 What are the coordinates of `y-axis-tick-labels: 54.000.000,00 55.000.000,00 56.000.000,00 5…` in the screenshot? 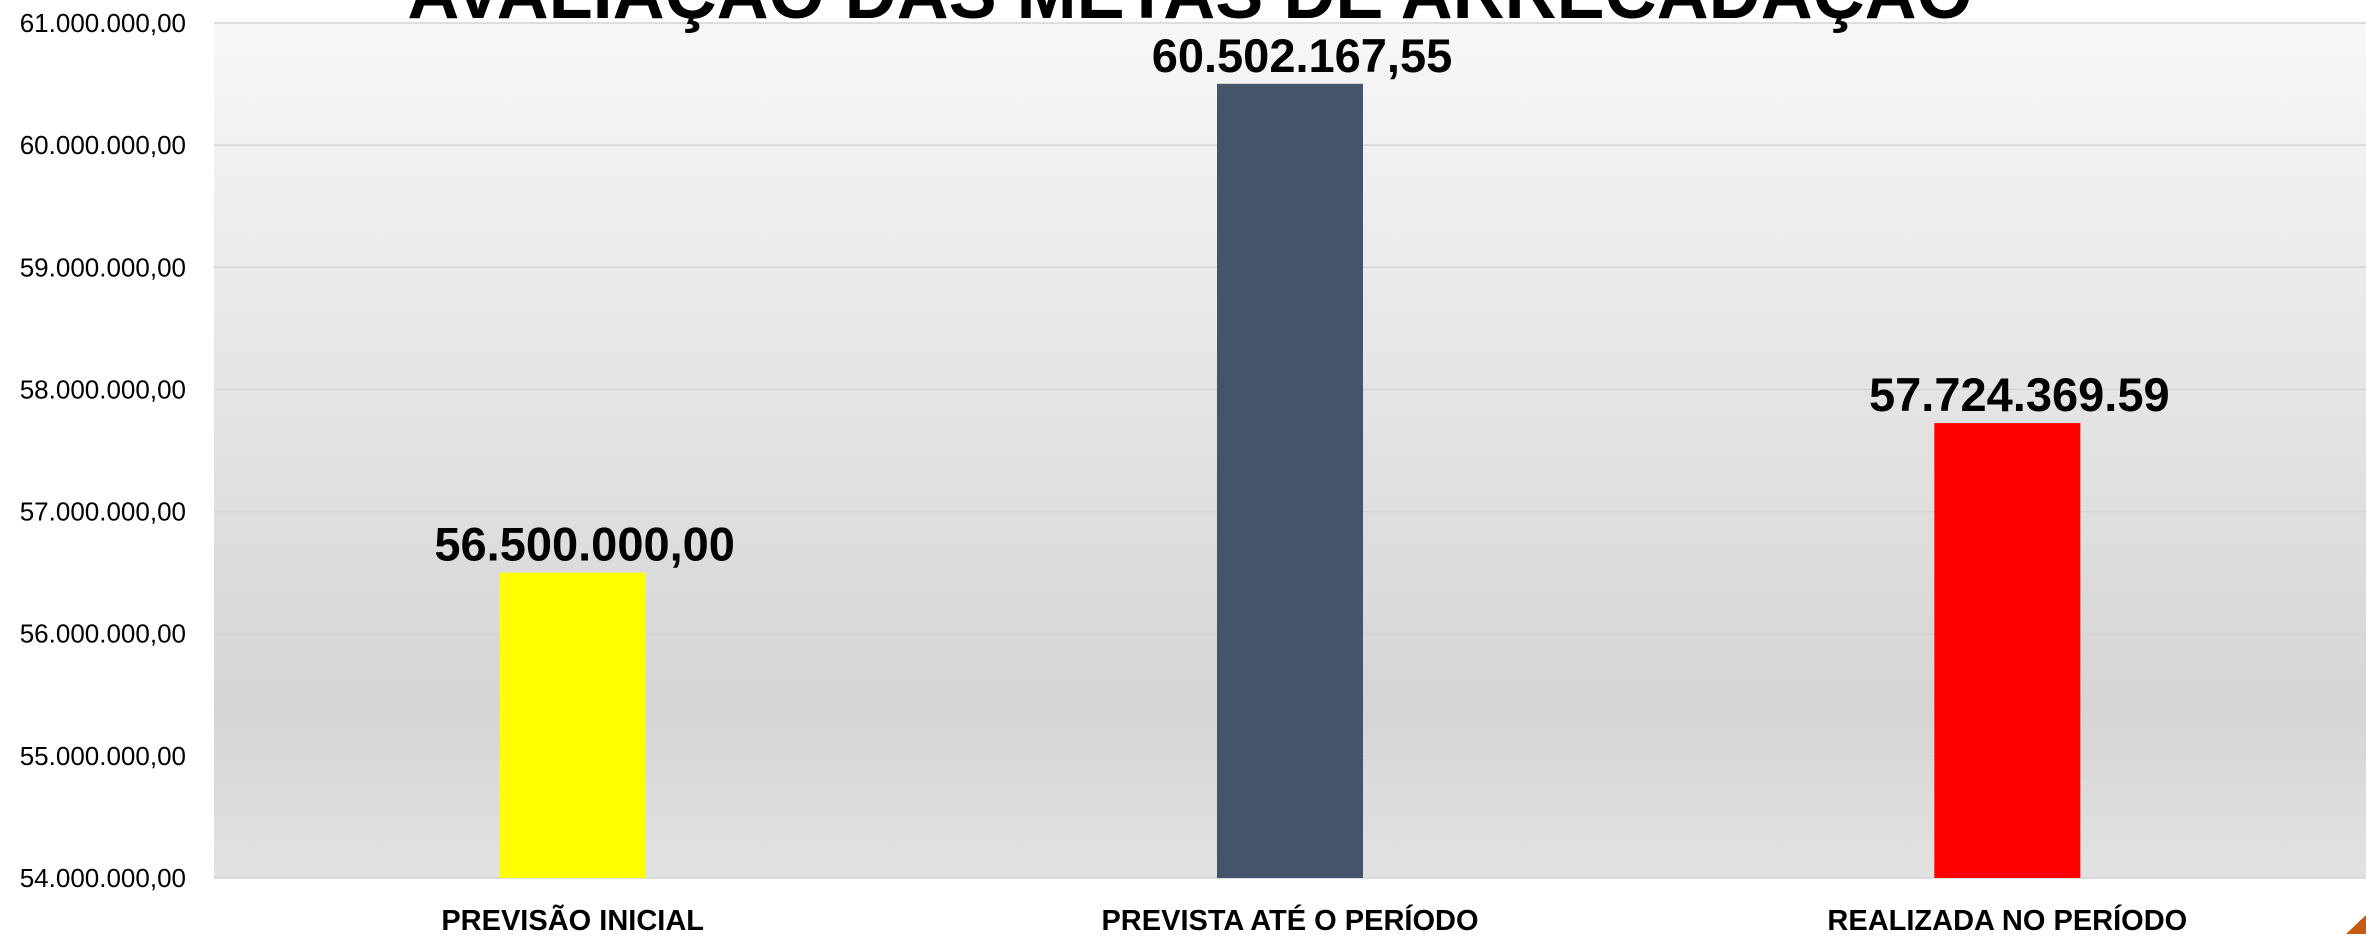 It's located at (103, 450).